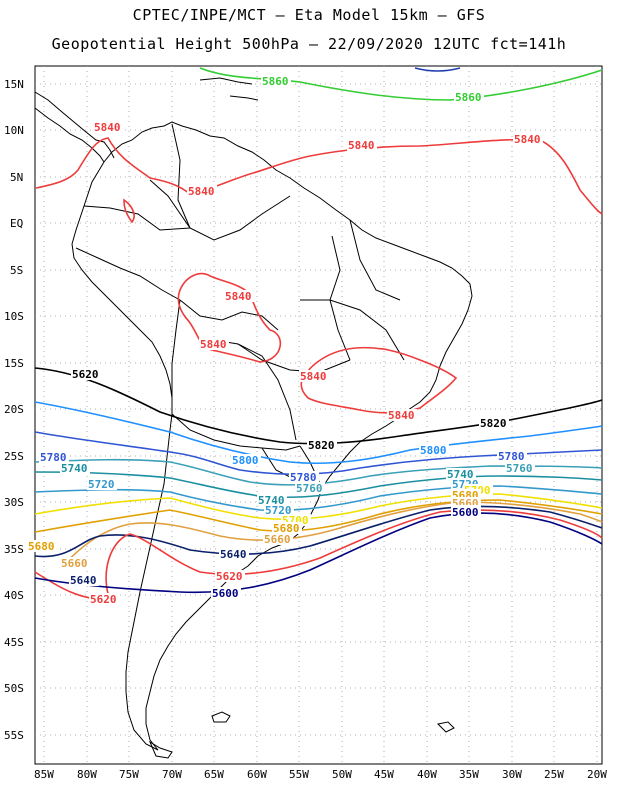 This screenshot has height=800, width=618. Describe the element at coordinates (14, 549) in the screenshot. I see `lat-label: 35S` at that location.